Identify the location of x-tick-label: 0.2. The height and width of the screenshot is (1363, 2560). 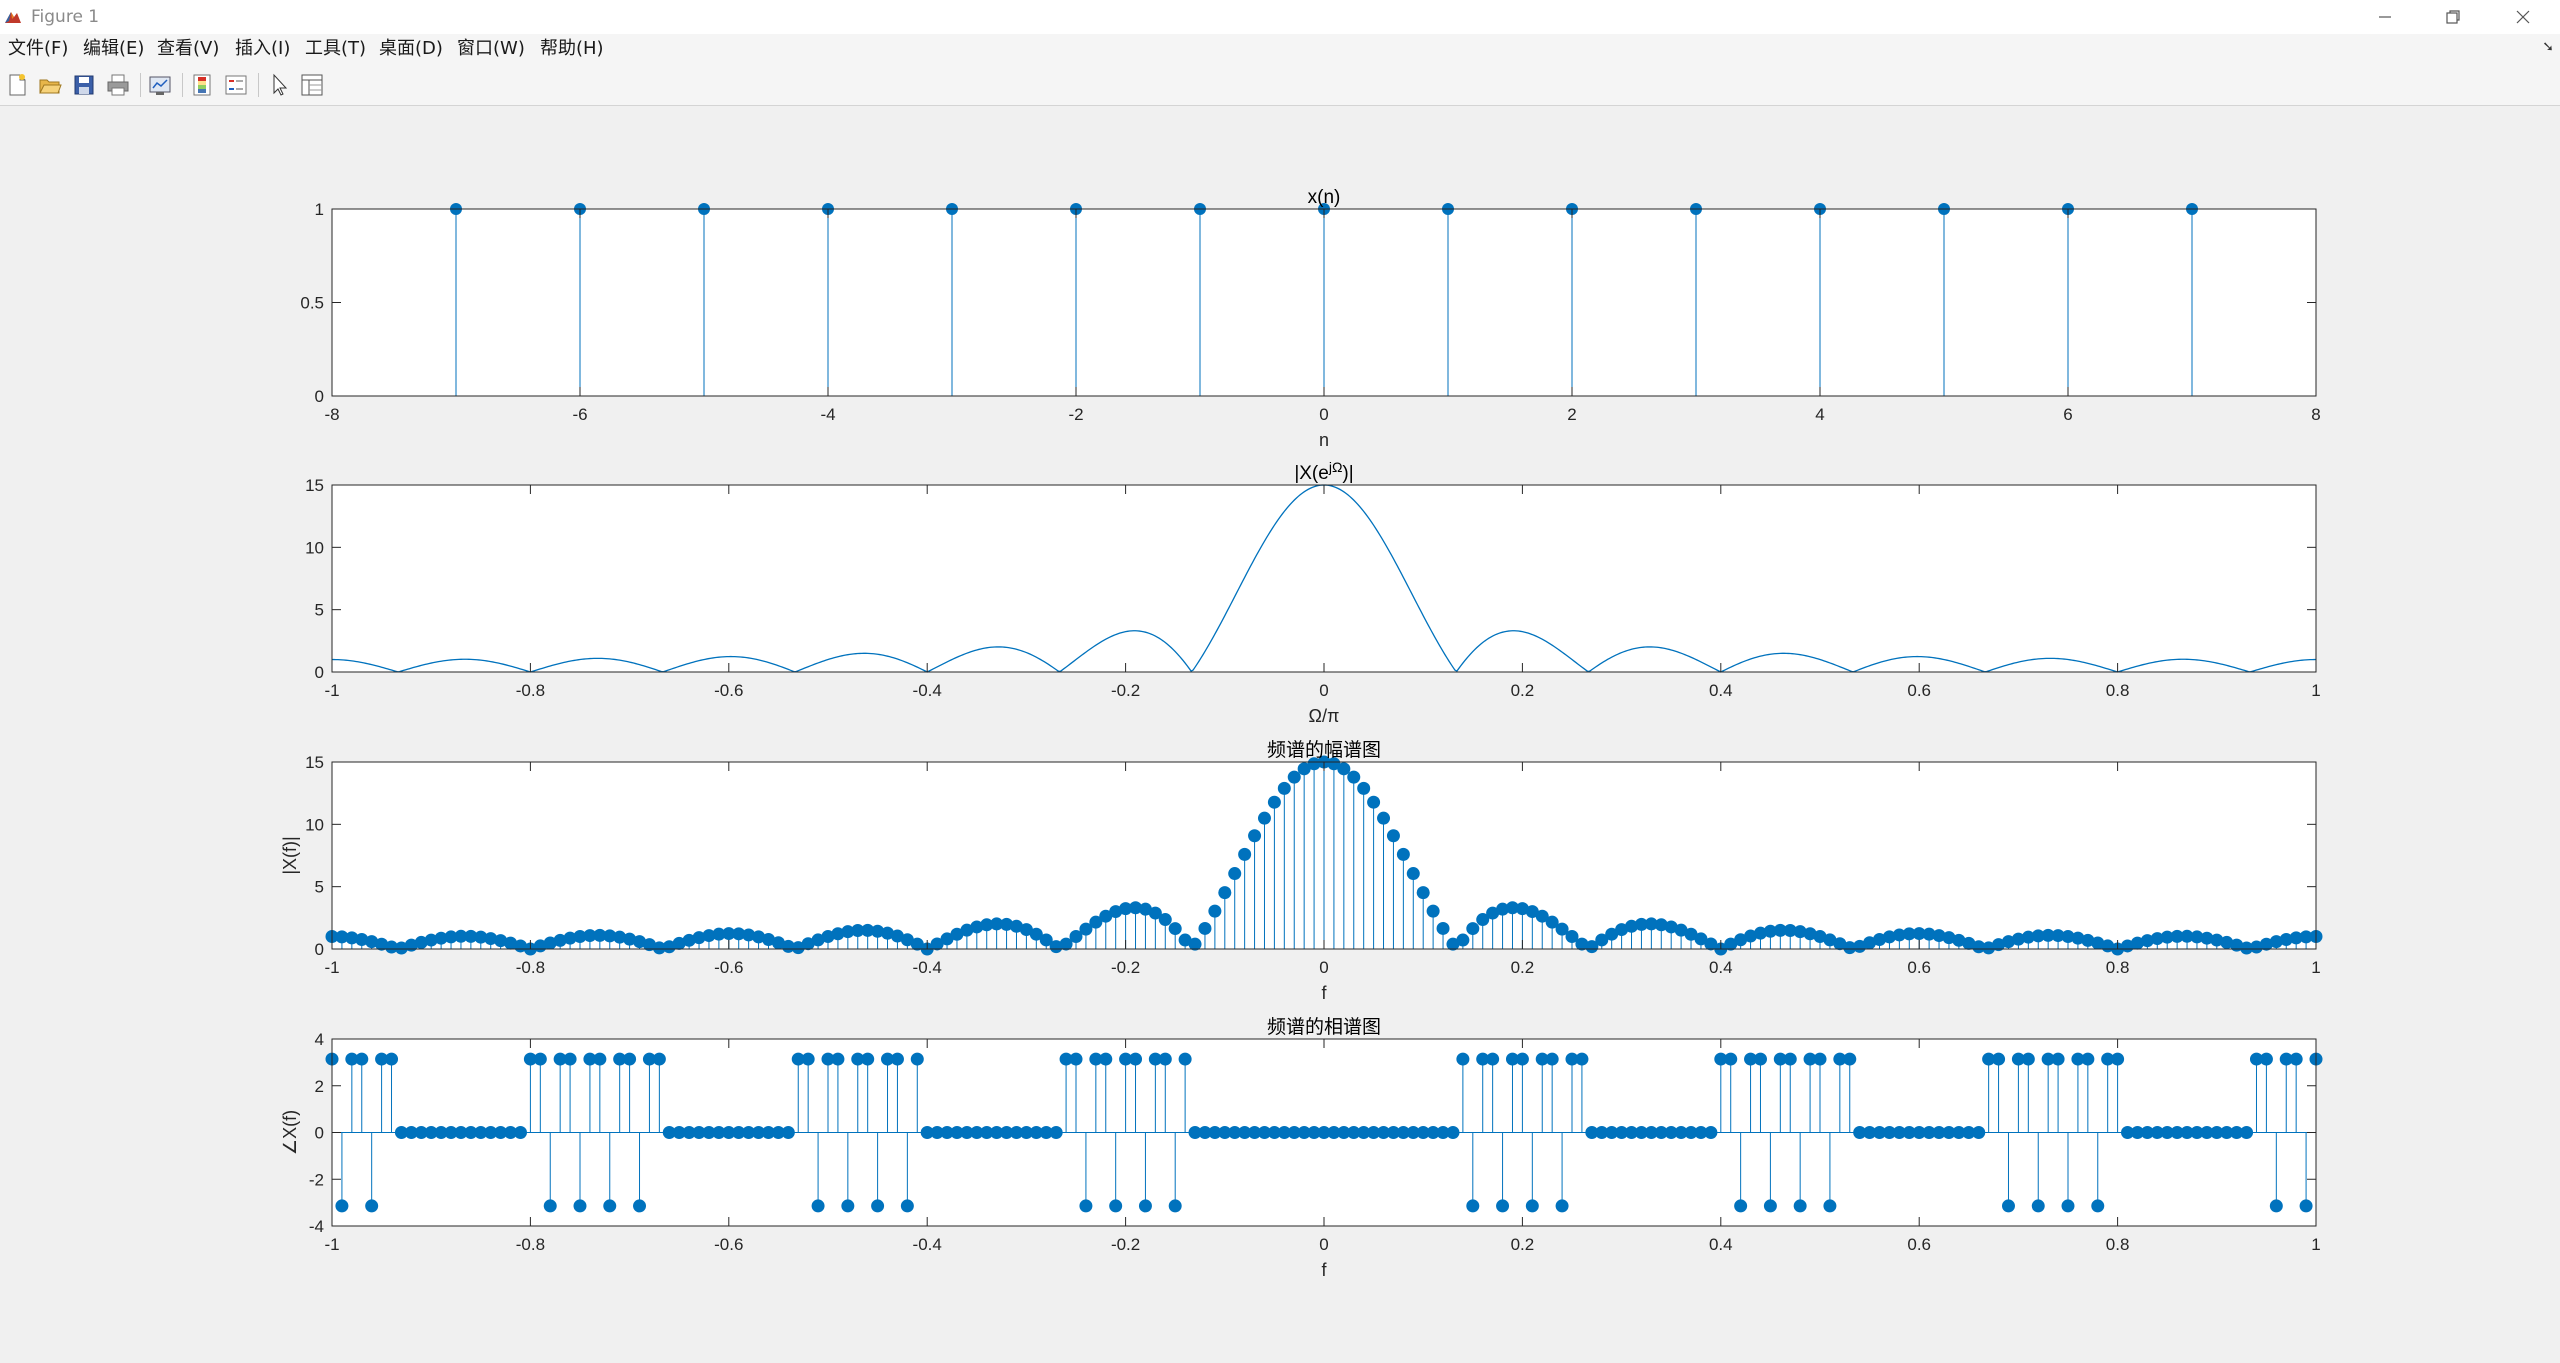
(1523, 967).